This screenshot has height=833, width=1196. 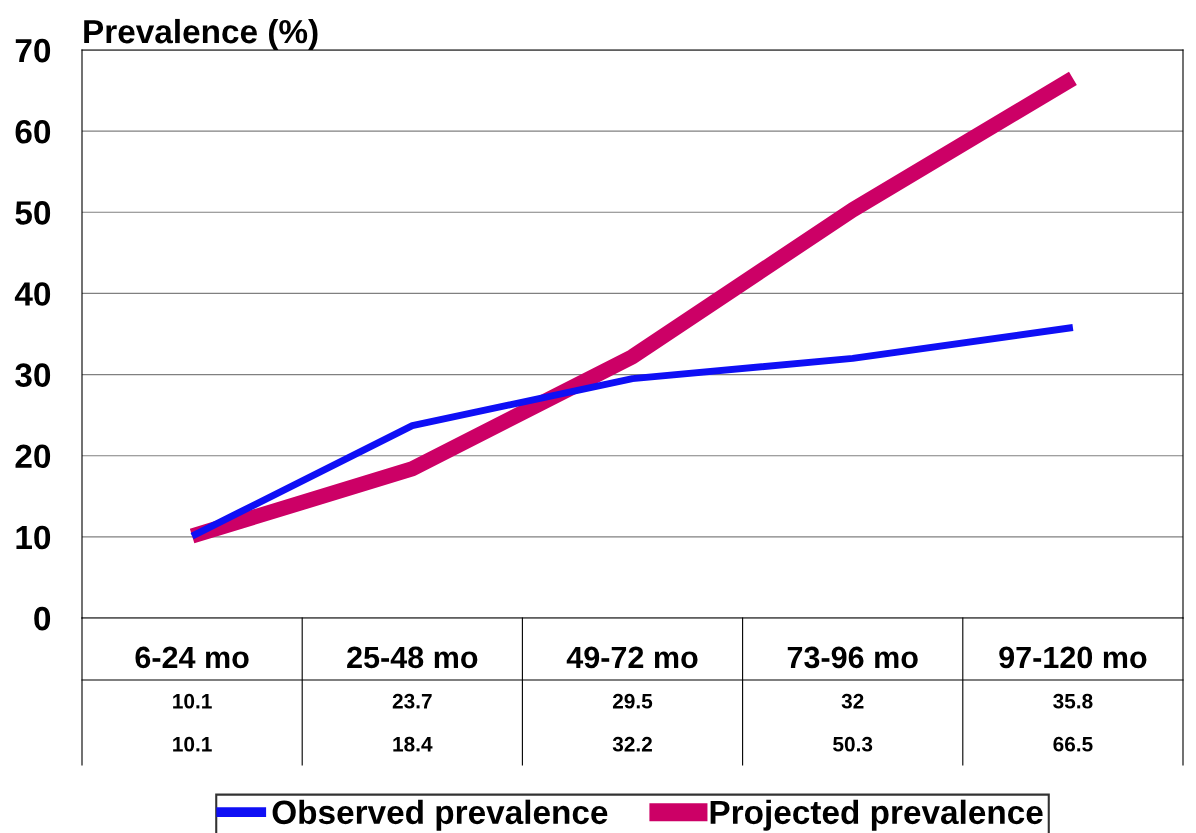 I want to click on data-label: 23.7, so click(x=412, y=701).